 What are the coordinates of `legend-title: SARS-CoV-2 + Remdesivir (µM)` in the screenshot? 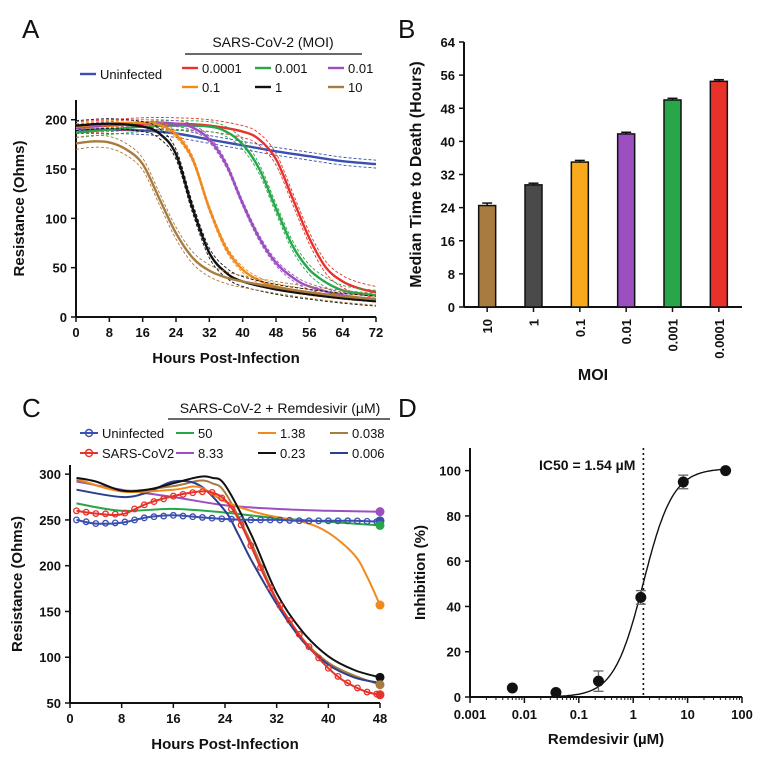 It's located at (280, 408).